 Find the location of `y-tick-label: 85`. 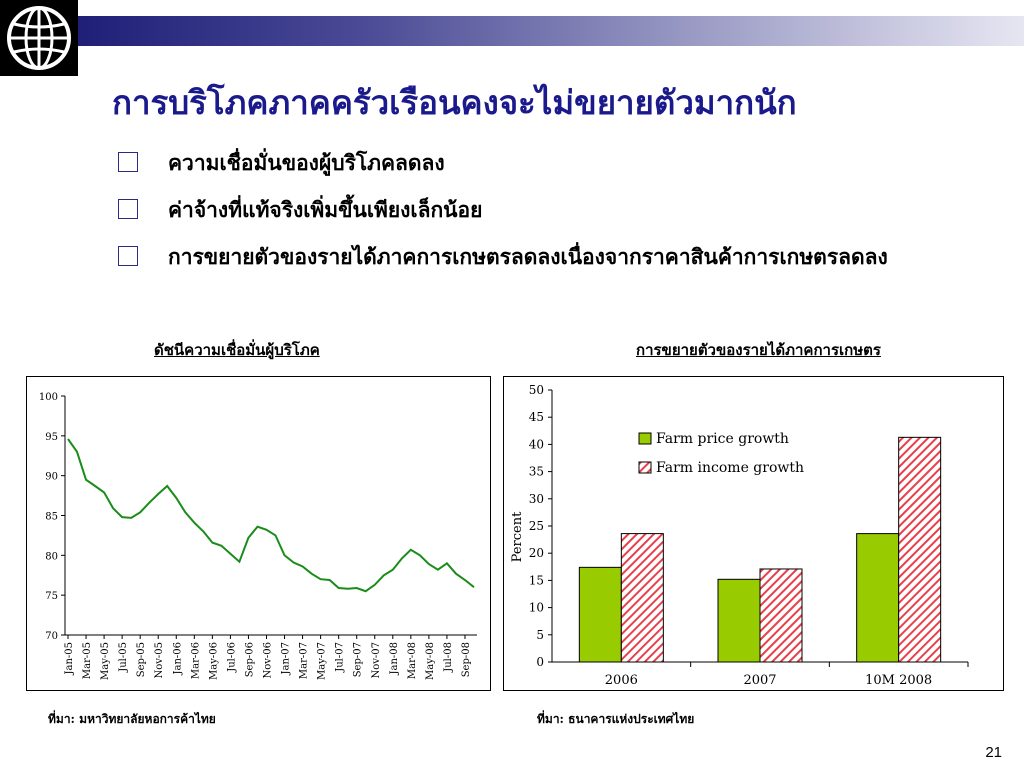

y-tick-label: 85 is located at coordinates (51, 517).